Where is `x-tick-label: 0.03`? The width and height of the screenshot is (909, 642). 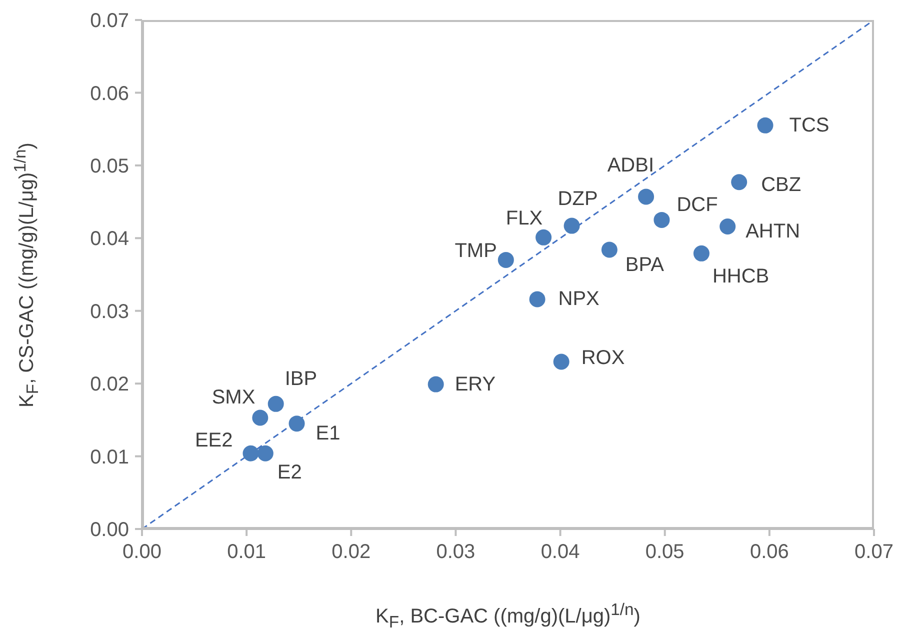 x-tick-label: 0.03 is located at coordinates (456, 552).